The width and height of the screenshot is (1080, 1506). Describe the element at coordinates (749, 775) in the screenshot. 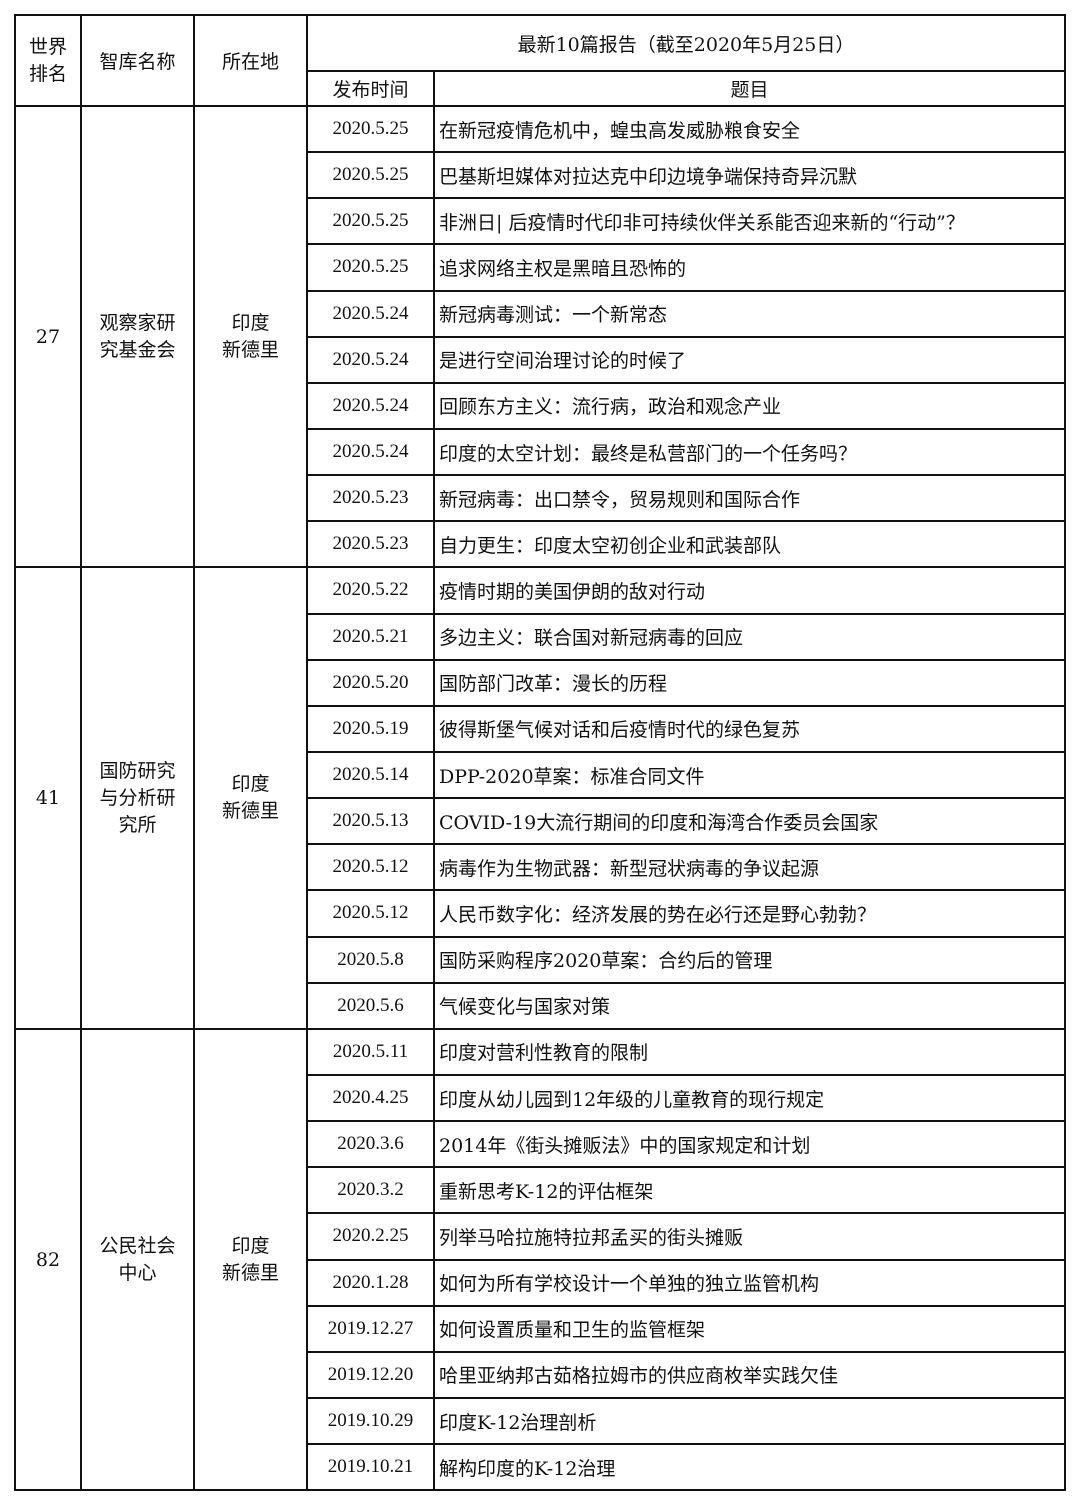

I see `title-cell: DPP-2020草案：标准合同文件` at that location.